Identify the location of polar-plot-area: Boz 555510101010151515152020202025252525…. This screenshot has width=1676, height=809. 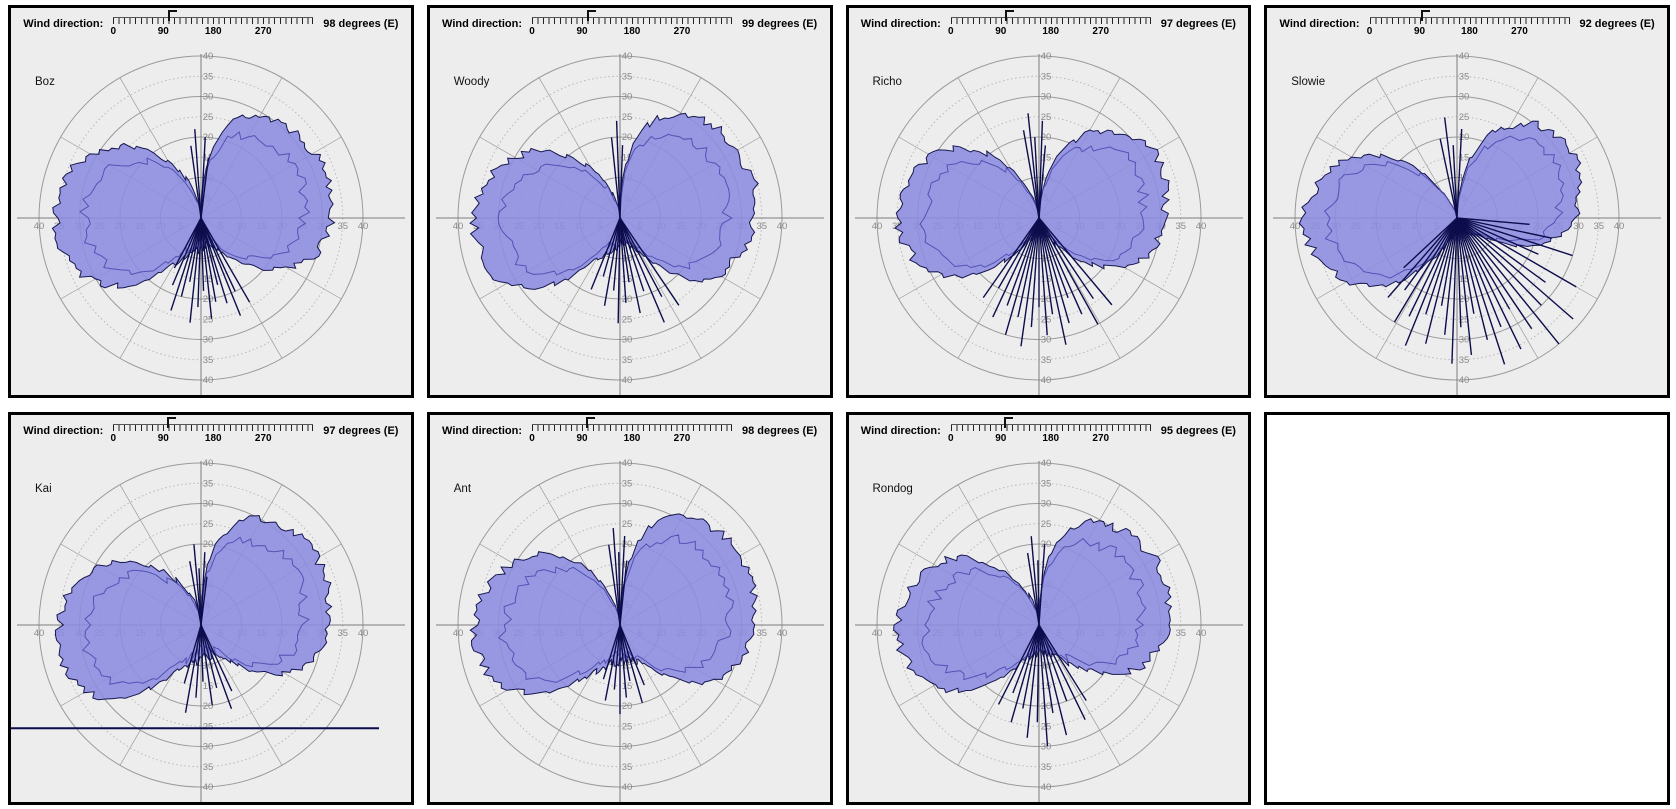
(211, 222).